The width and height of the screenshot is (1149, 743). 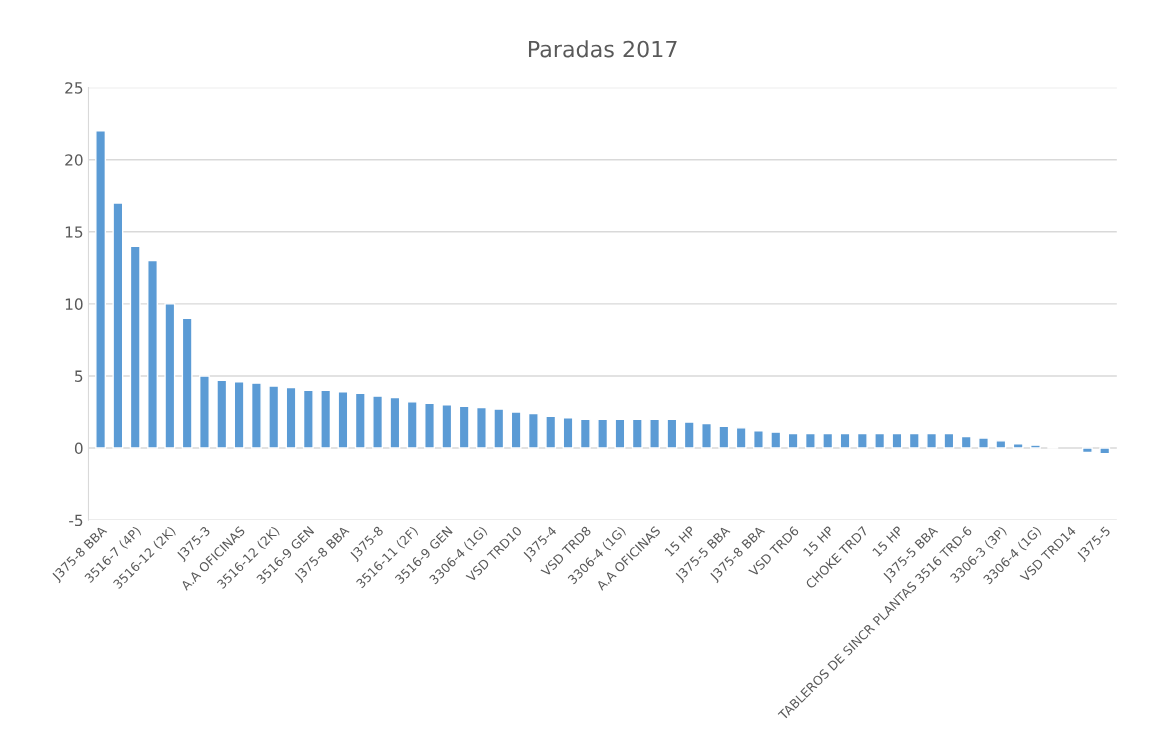 What do you see at coordinates (76, 520) in the screenshot?
I see `y-tick-label: -5` at bounding box center [76, 520].